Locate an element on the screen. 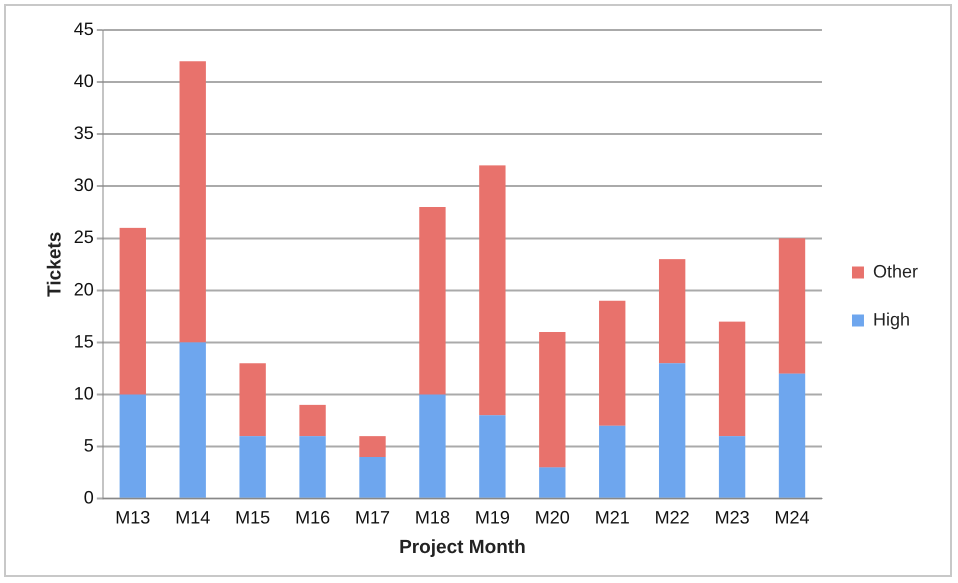 This screenshot has height=583, width=958. x-tick-label: M17 is located at coordinates (372, 517).